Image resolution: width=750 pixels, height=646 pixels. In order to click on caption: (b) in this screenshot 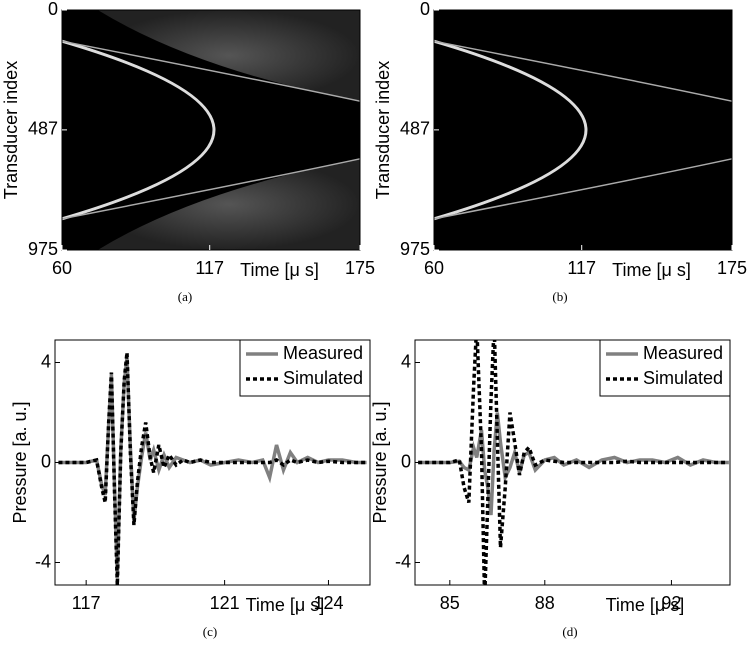, I will do `click(559, 296)`.